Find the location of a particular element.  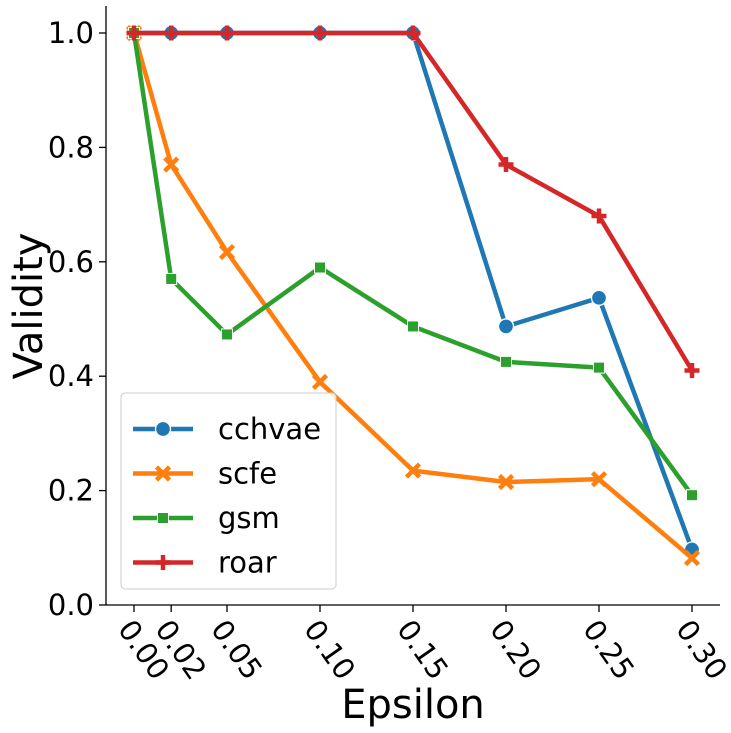

legend-entry-roar: roar is located at coordinates (205, 563).